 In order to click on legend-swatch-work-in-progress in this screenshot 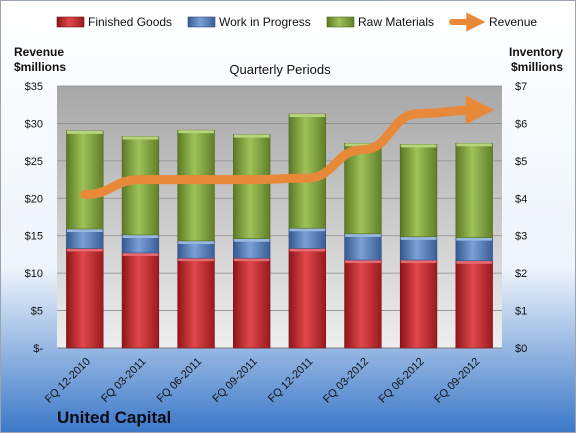, I will do `click(201, 22)`.